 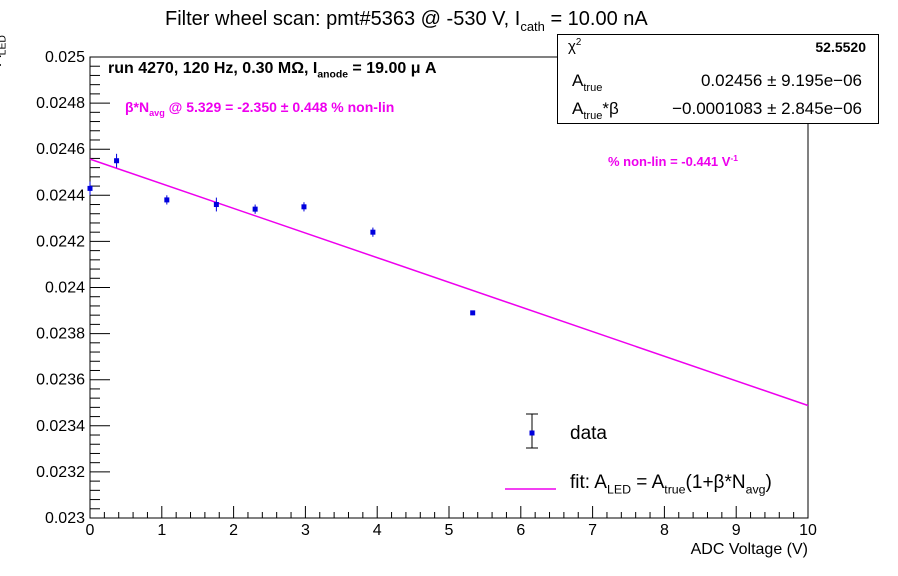 I want to click on legend-data-label: data, so click(x=588, y=433).